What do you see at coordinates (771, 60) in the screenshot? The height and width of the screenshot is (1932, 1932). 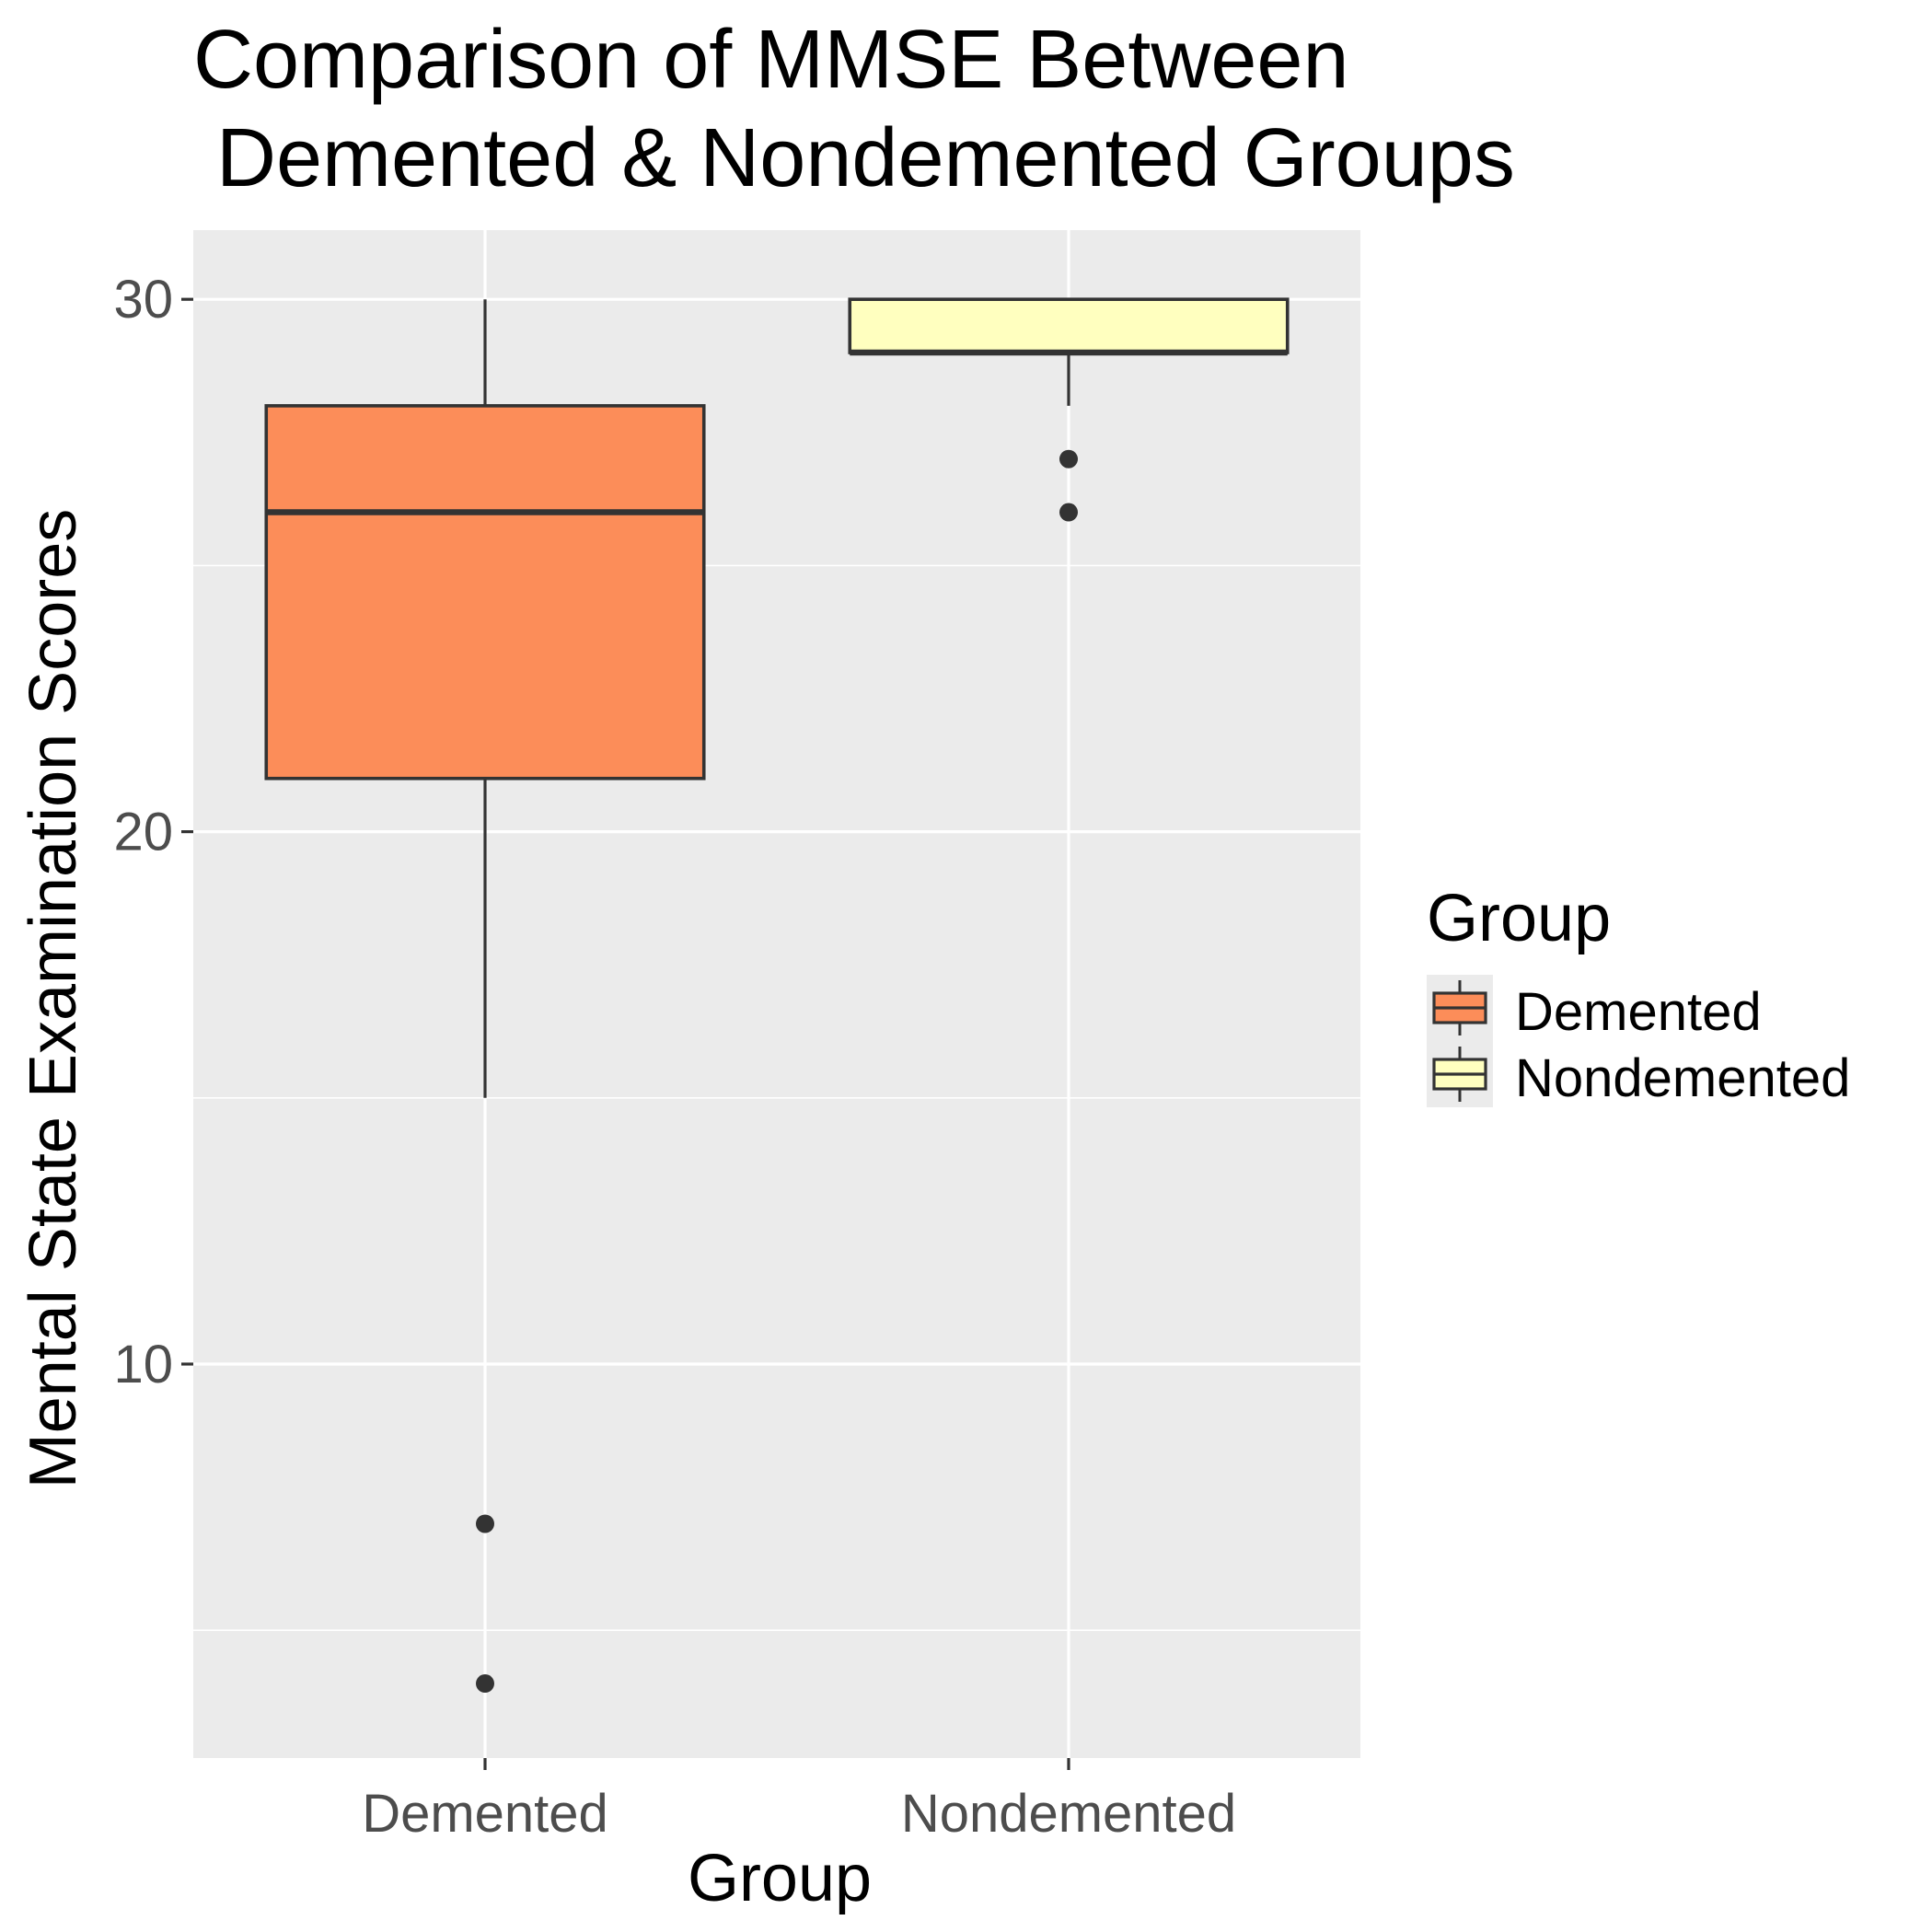 I see `chart-title-line-1: Comparison of MMSE Between` at bounding box center [771, 60].